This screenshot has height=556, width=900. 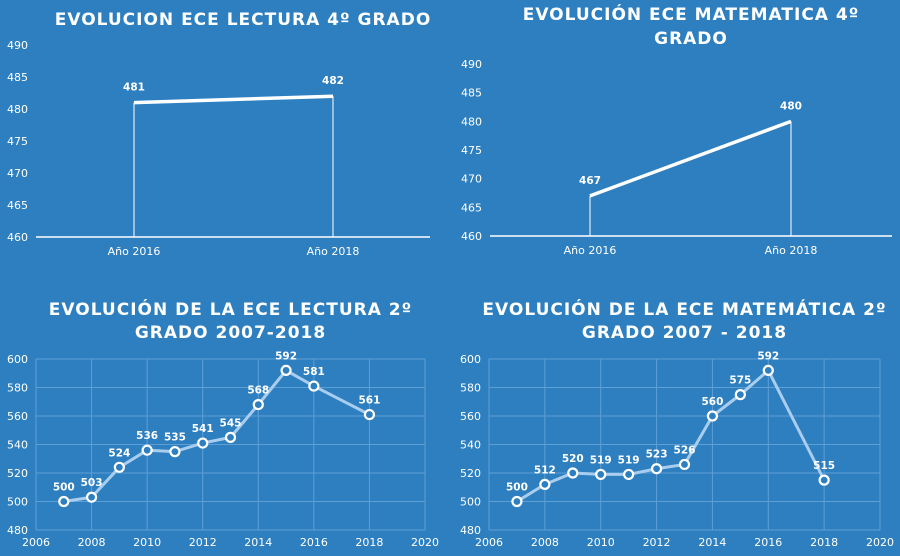 What do you see at coordinates (203, 429) in the screenshot?
I see `data-label: 541` at bounding box center [203, 429].